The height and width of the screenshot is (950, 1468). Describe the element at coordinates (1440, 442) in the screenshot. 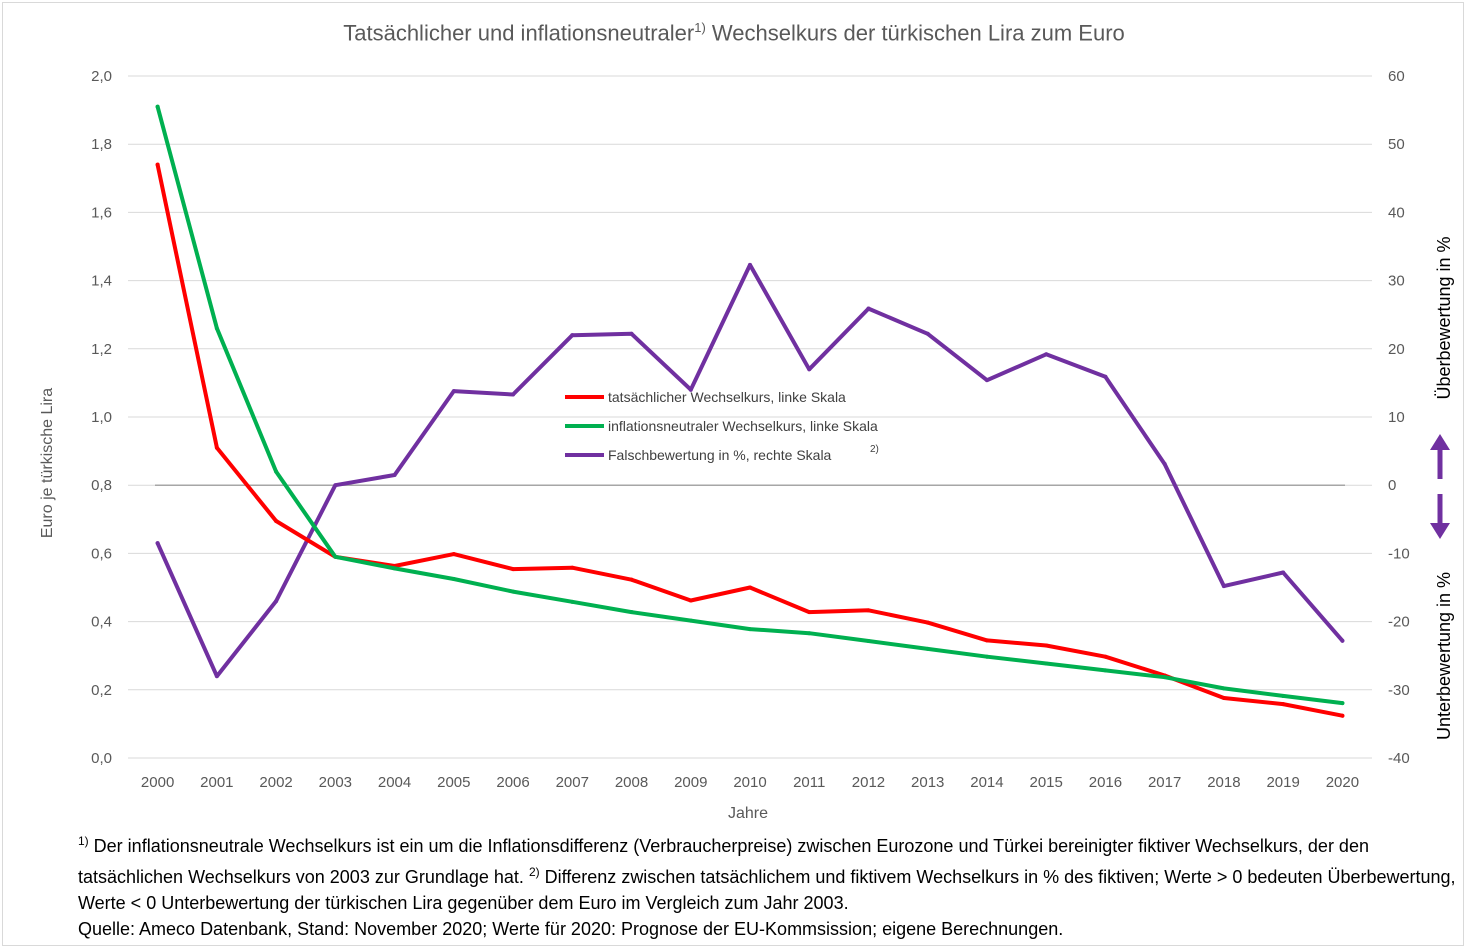

I see `arrow-up-icon` at that location.